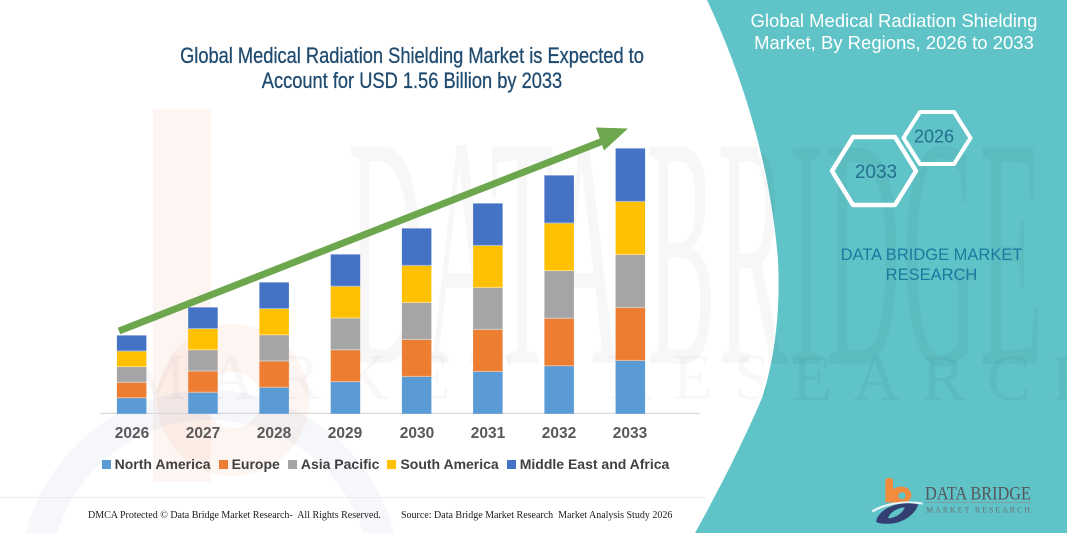 Image resolution: width=1067 pixels, height=533 pixels. Describe the element at coordinates (876, 172) in the screenshot. I see `svg-text: 2033` at that location.